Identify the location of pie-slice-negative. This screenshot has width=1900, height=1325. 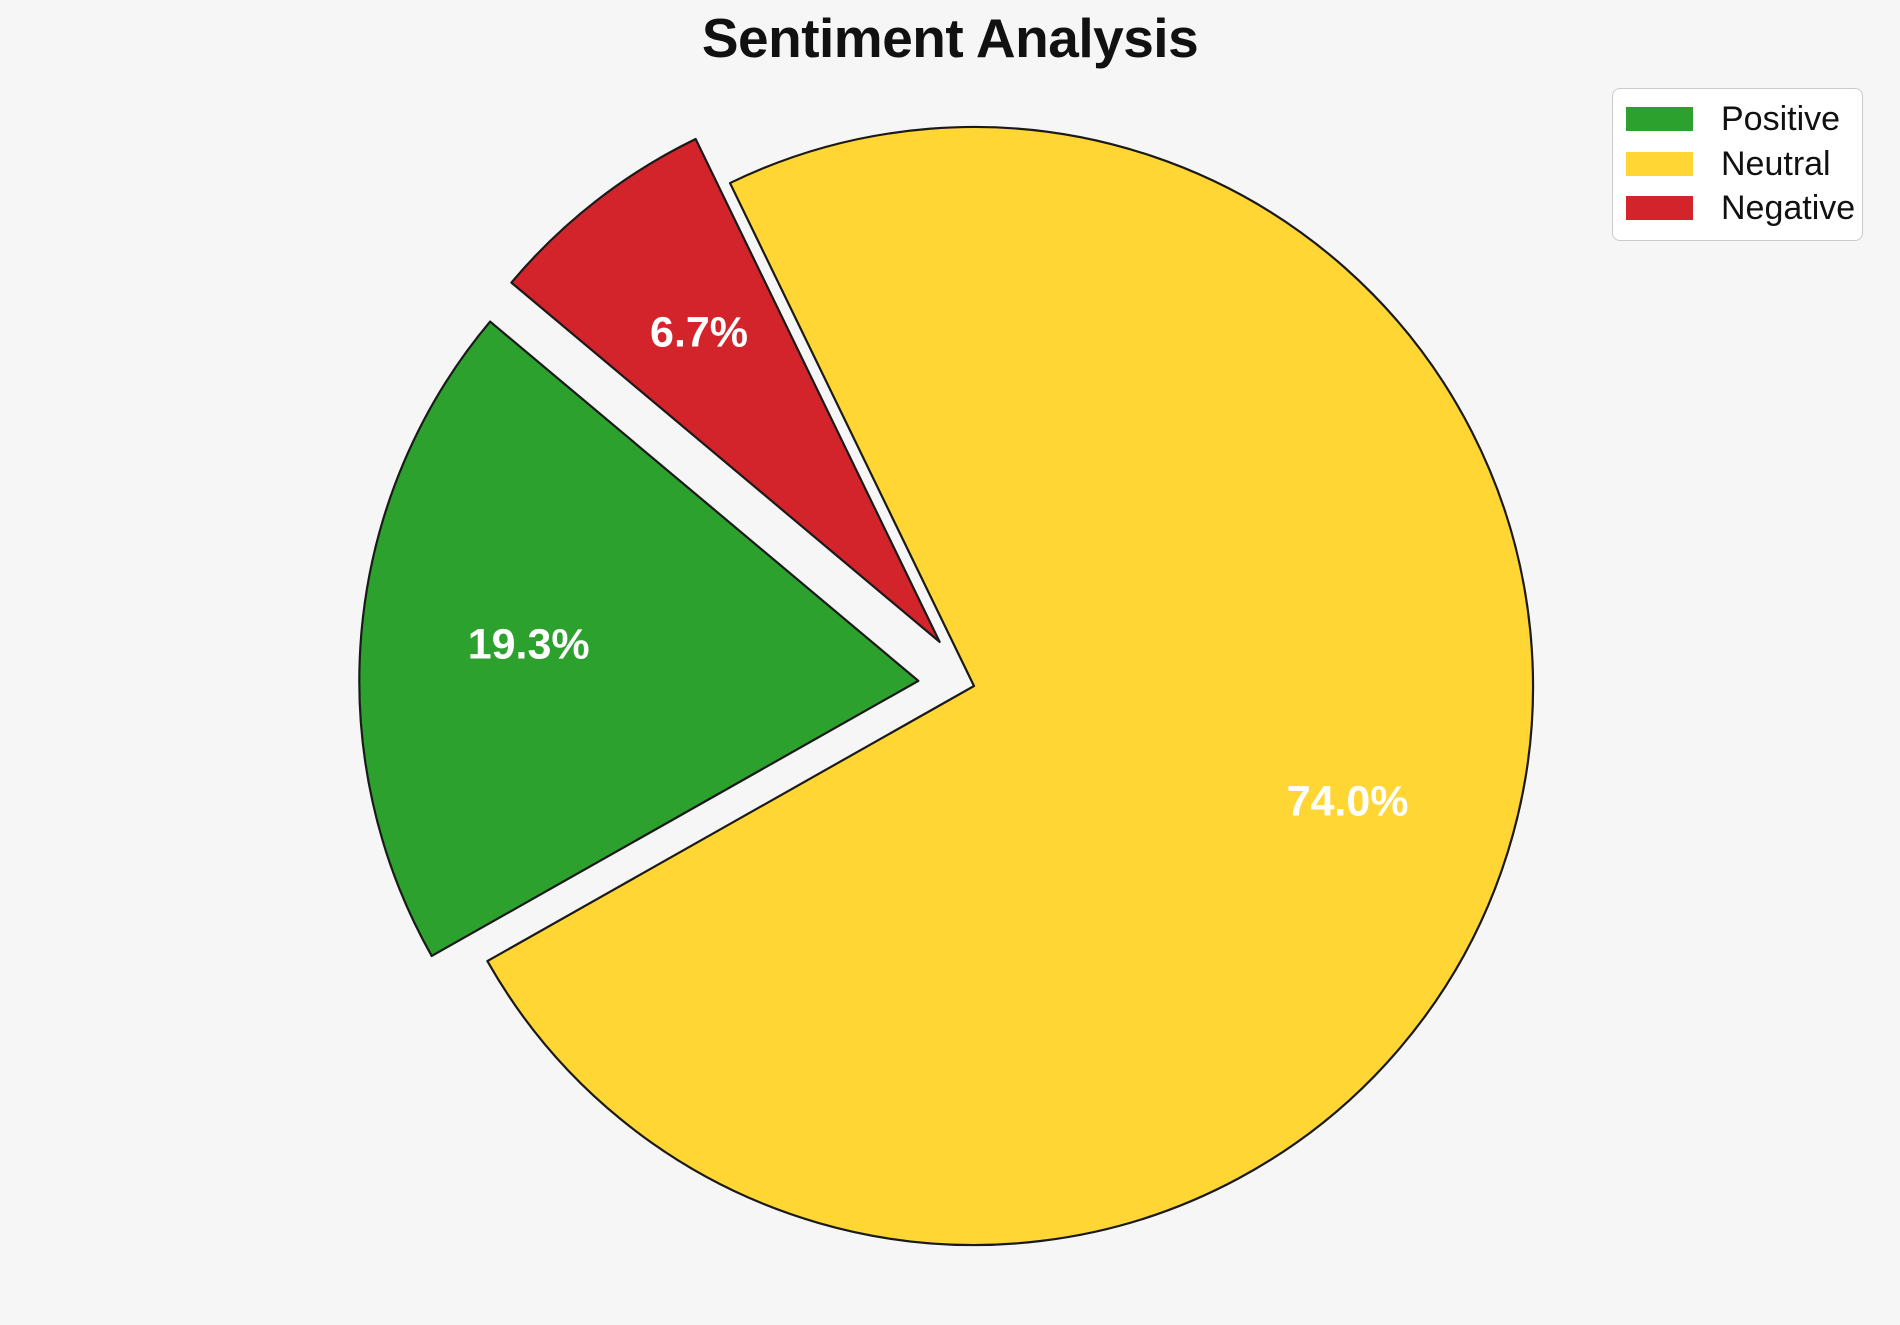
(725, 390).